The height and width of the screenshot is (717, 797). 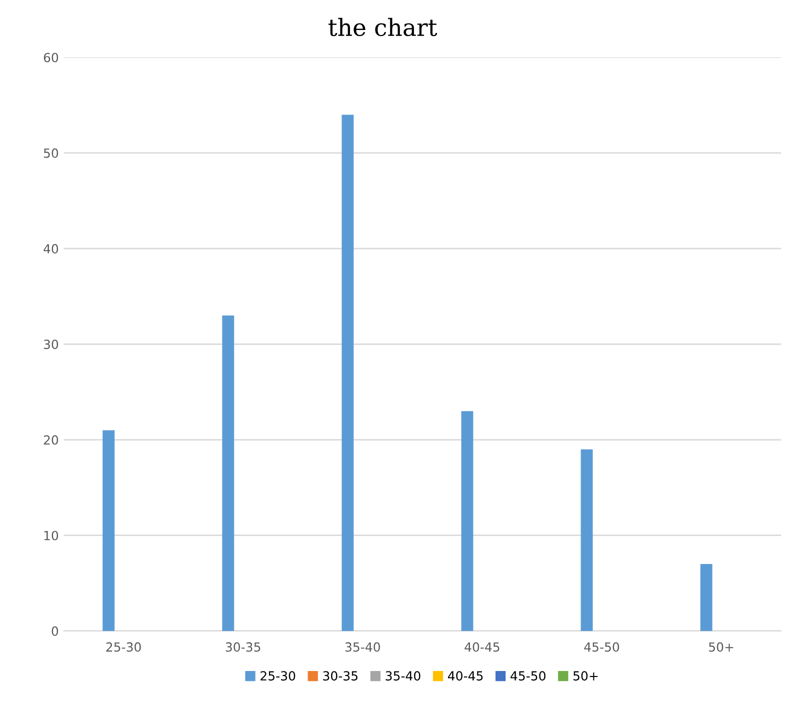 What do you see at coordinates (51, 535) in the screenshot?
I see `y-tick-label: 10` at bounding box center [51, 535].